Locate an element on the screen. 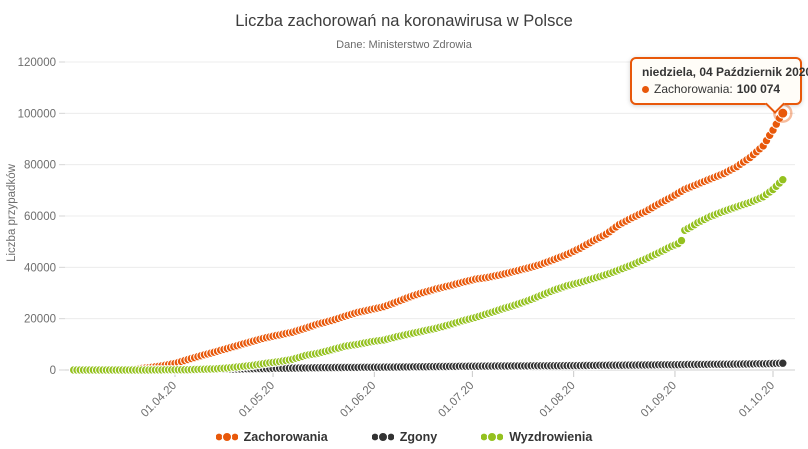 Image resolution: width=808 pixels, height=449 pixels. wyzdrowienia-marker-icon is located at coordinates (492, 437).